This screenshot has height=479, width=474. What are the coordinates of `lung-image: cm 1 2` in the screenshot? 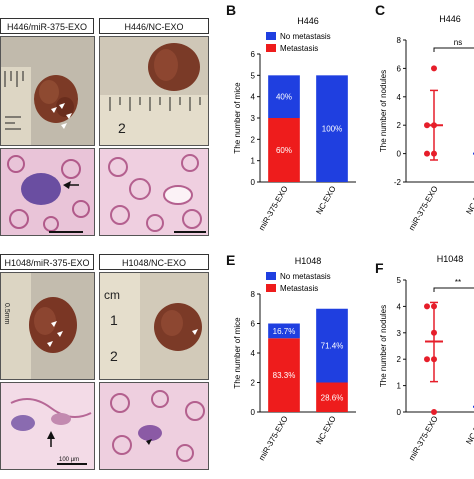 It's located at (154, 326).